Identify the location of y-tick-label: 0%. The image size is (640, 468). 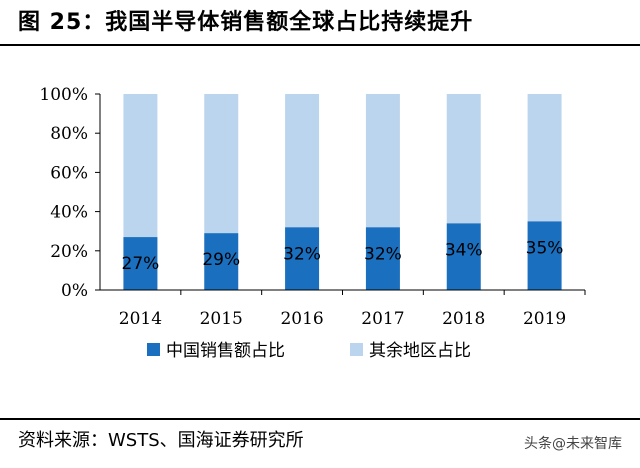
(74, 291).